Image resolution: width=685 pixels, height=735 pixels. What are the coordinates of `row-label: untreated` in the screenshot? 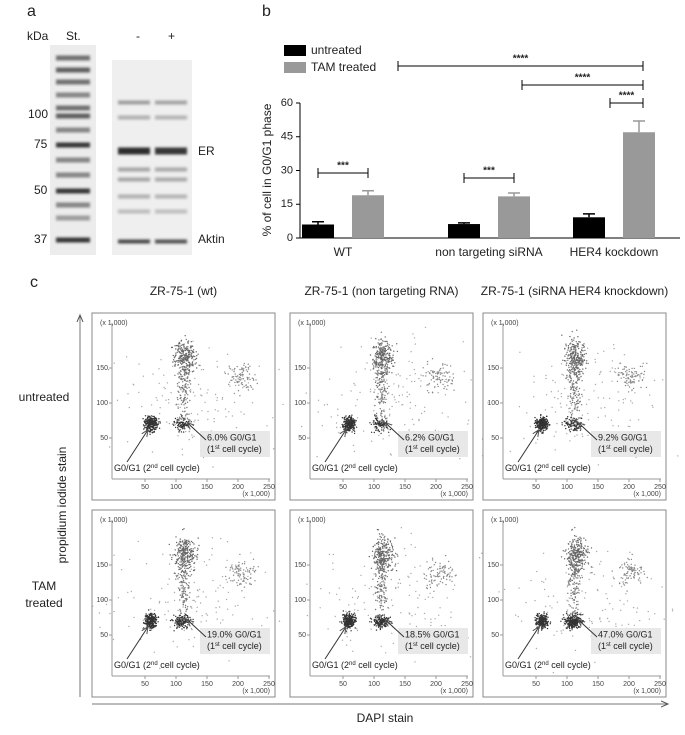 It's located at (44, 397).